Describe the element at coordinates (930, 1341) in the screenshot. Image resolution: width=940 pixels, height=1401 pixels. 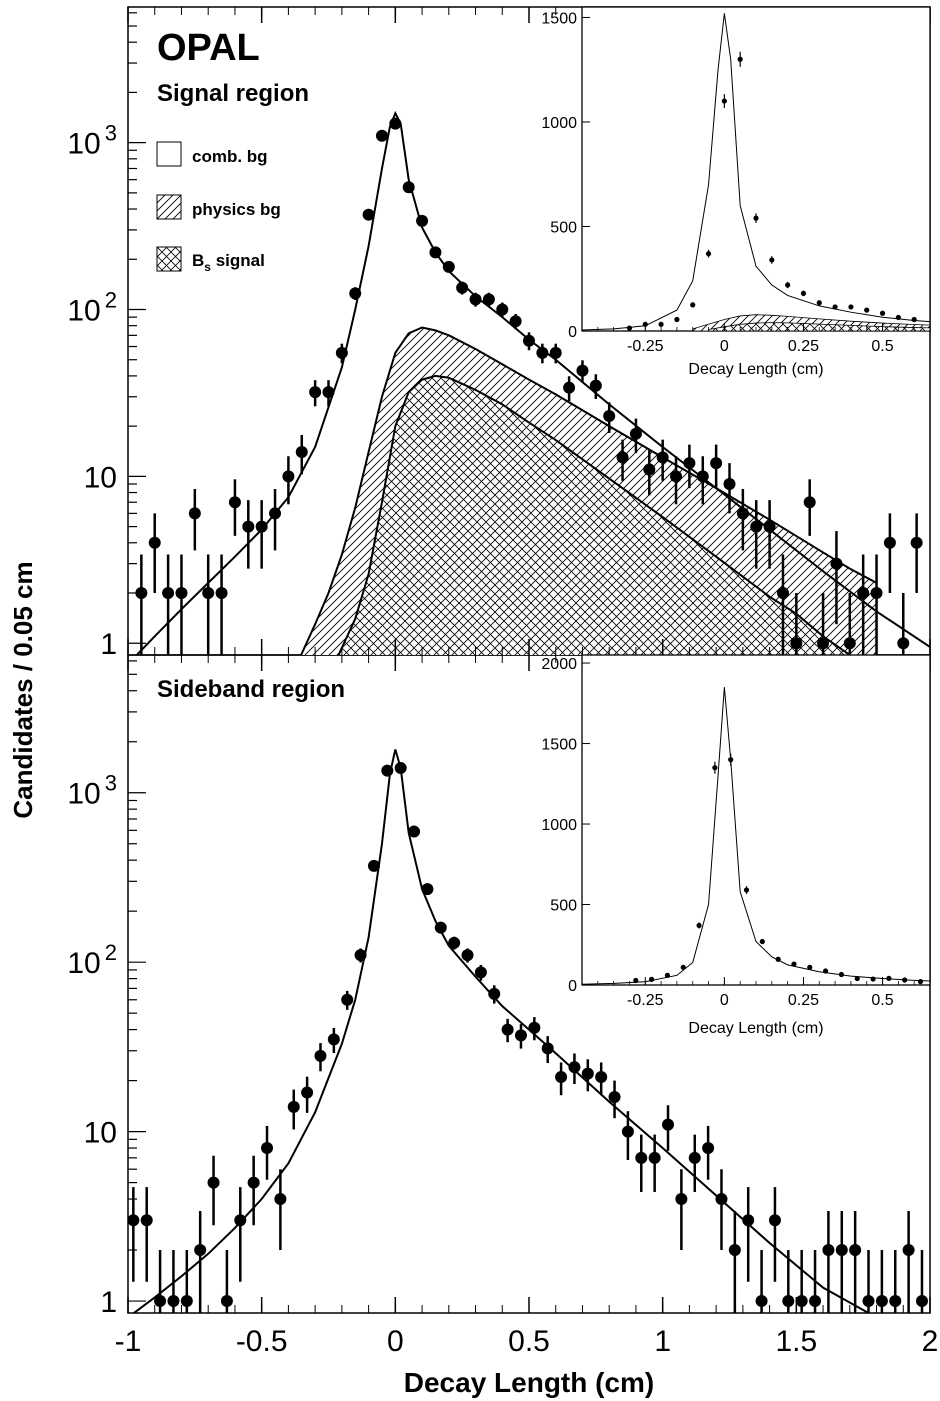
I see `x-tick-label: 2` at that location.